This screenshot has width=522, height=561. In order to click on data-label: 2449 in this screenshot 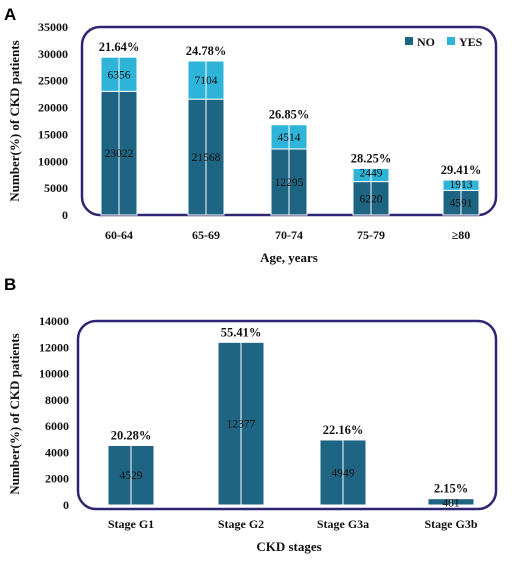, I will do `click(371, 173)`.